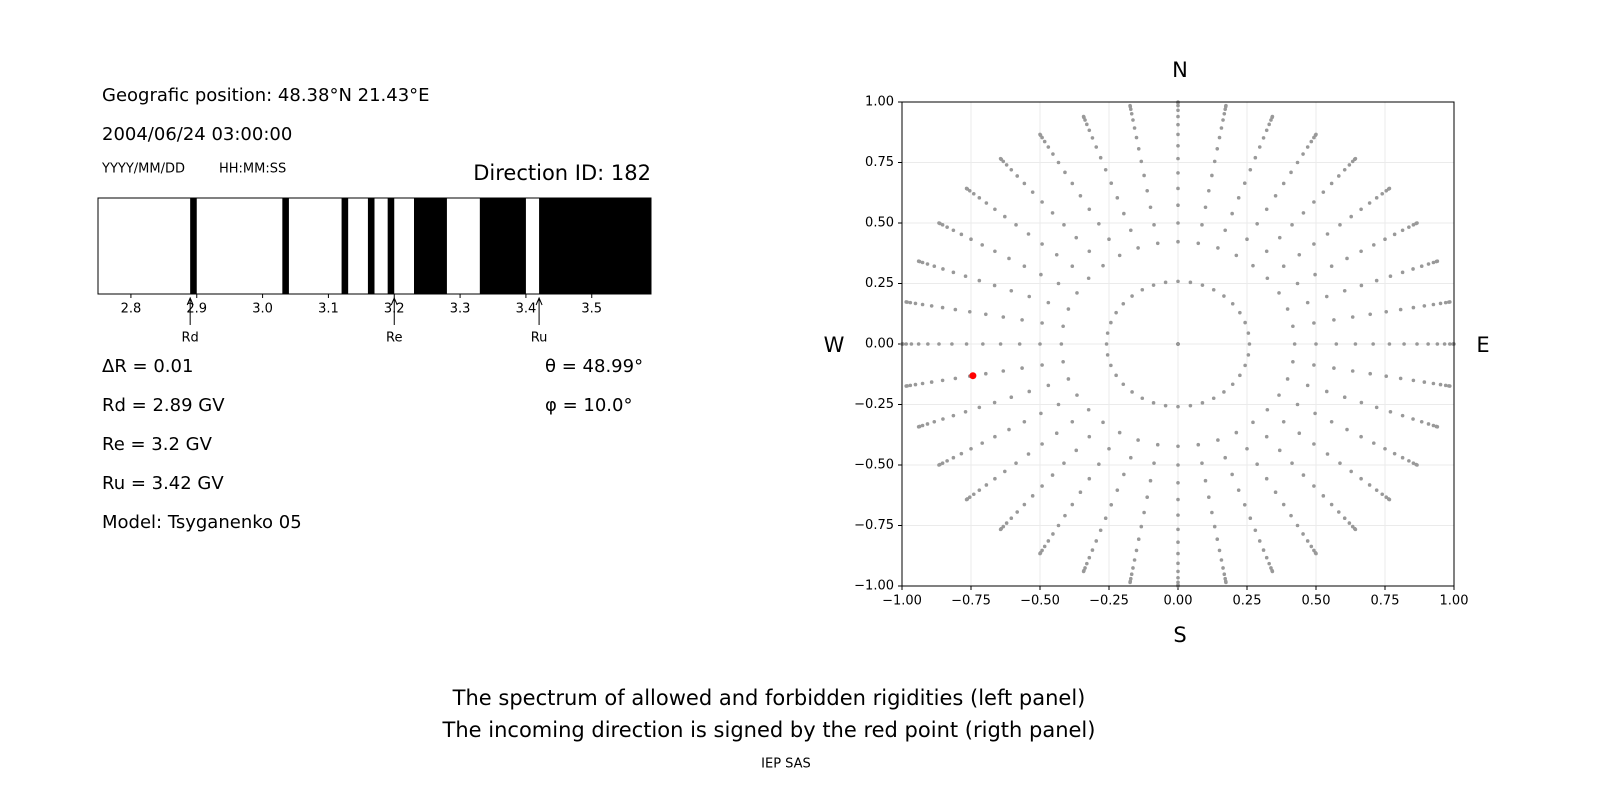 This screenshot has height=800, width=1600. I want to click on x-tick-label: 0.25, so click(1247, 601).